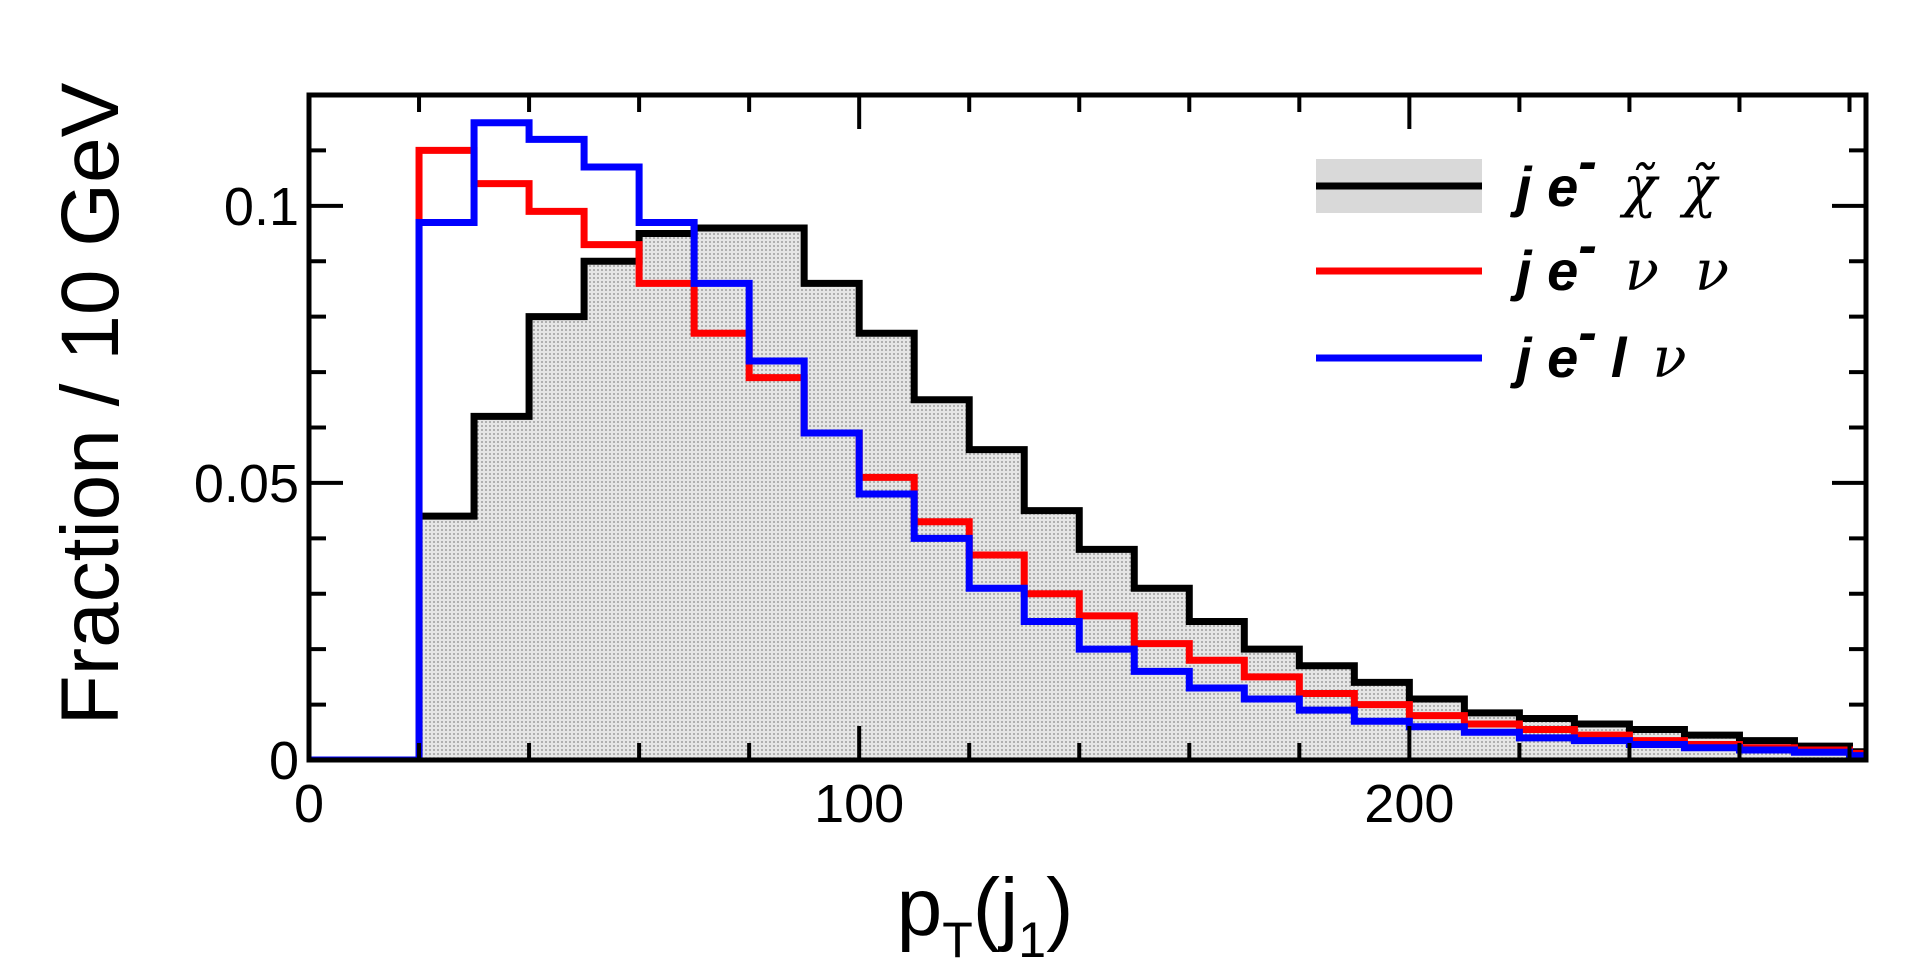  Describe the element at coordinates (261, 207) in the screenshot. I see `y-tick-label: 0.1` at that location.